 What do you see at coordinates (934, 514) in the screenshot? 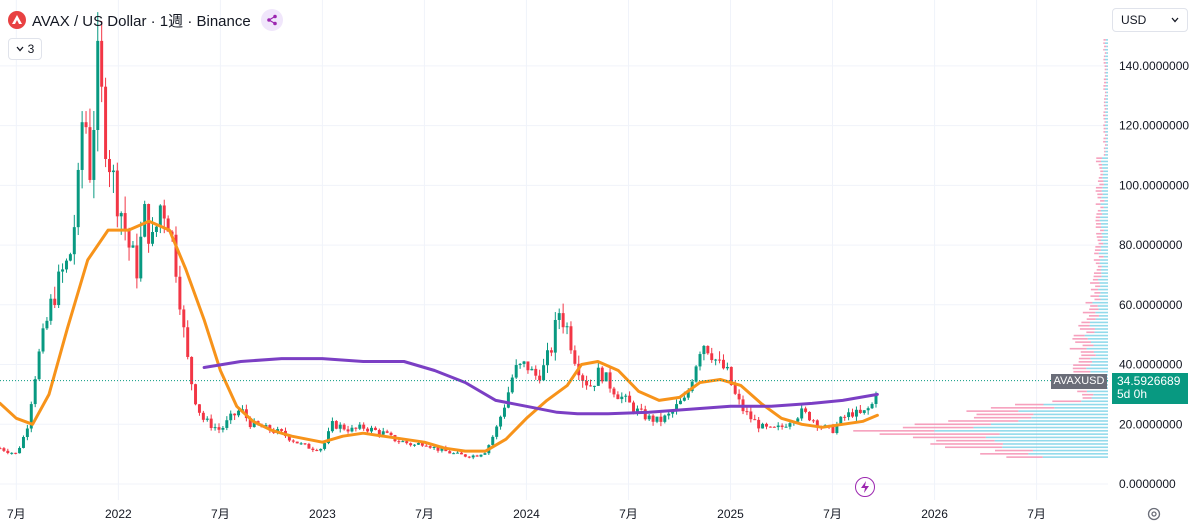
I see `x-tick-label: 2026` at bounding box center [934, 514].